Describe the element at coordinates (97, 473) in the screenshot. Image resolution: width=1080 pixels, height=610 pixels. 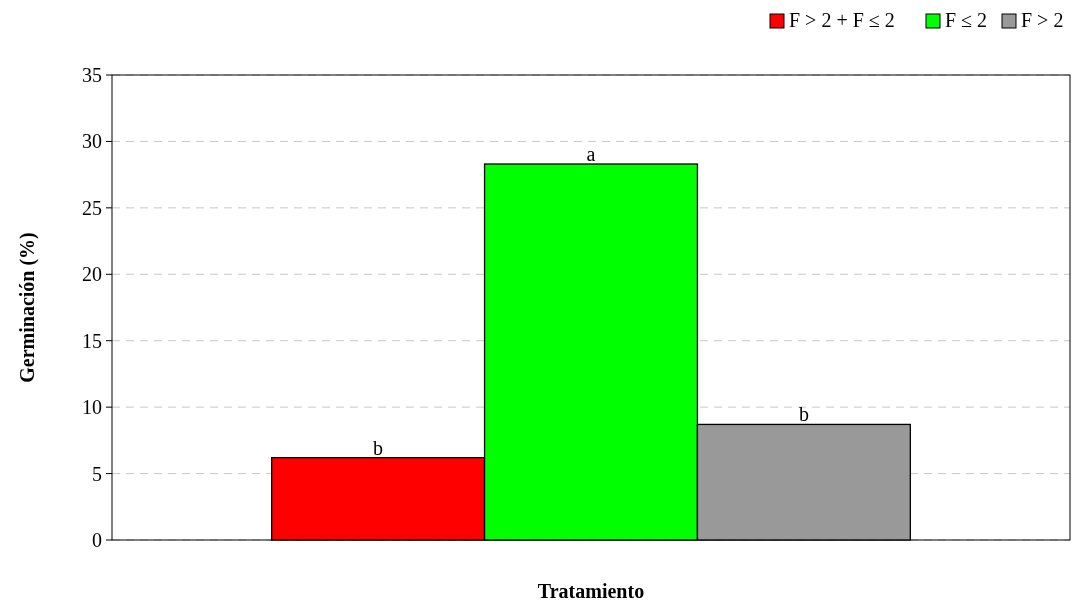
I see `y-tick-label: 5` at that location.